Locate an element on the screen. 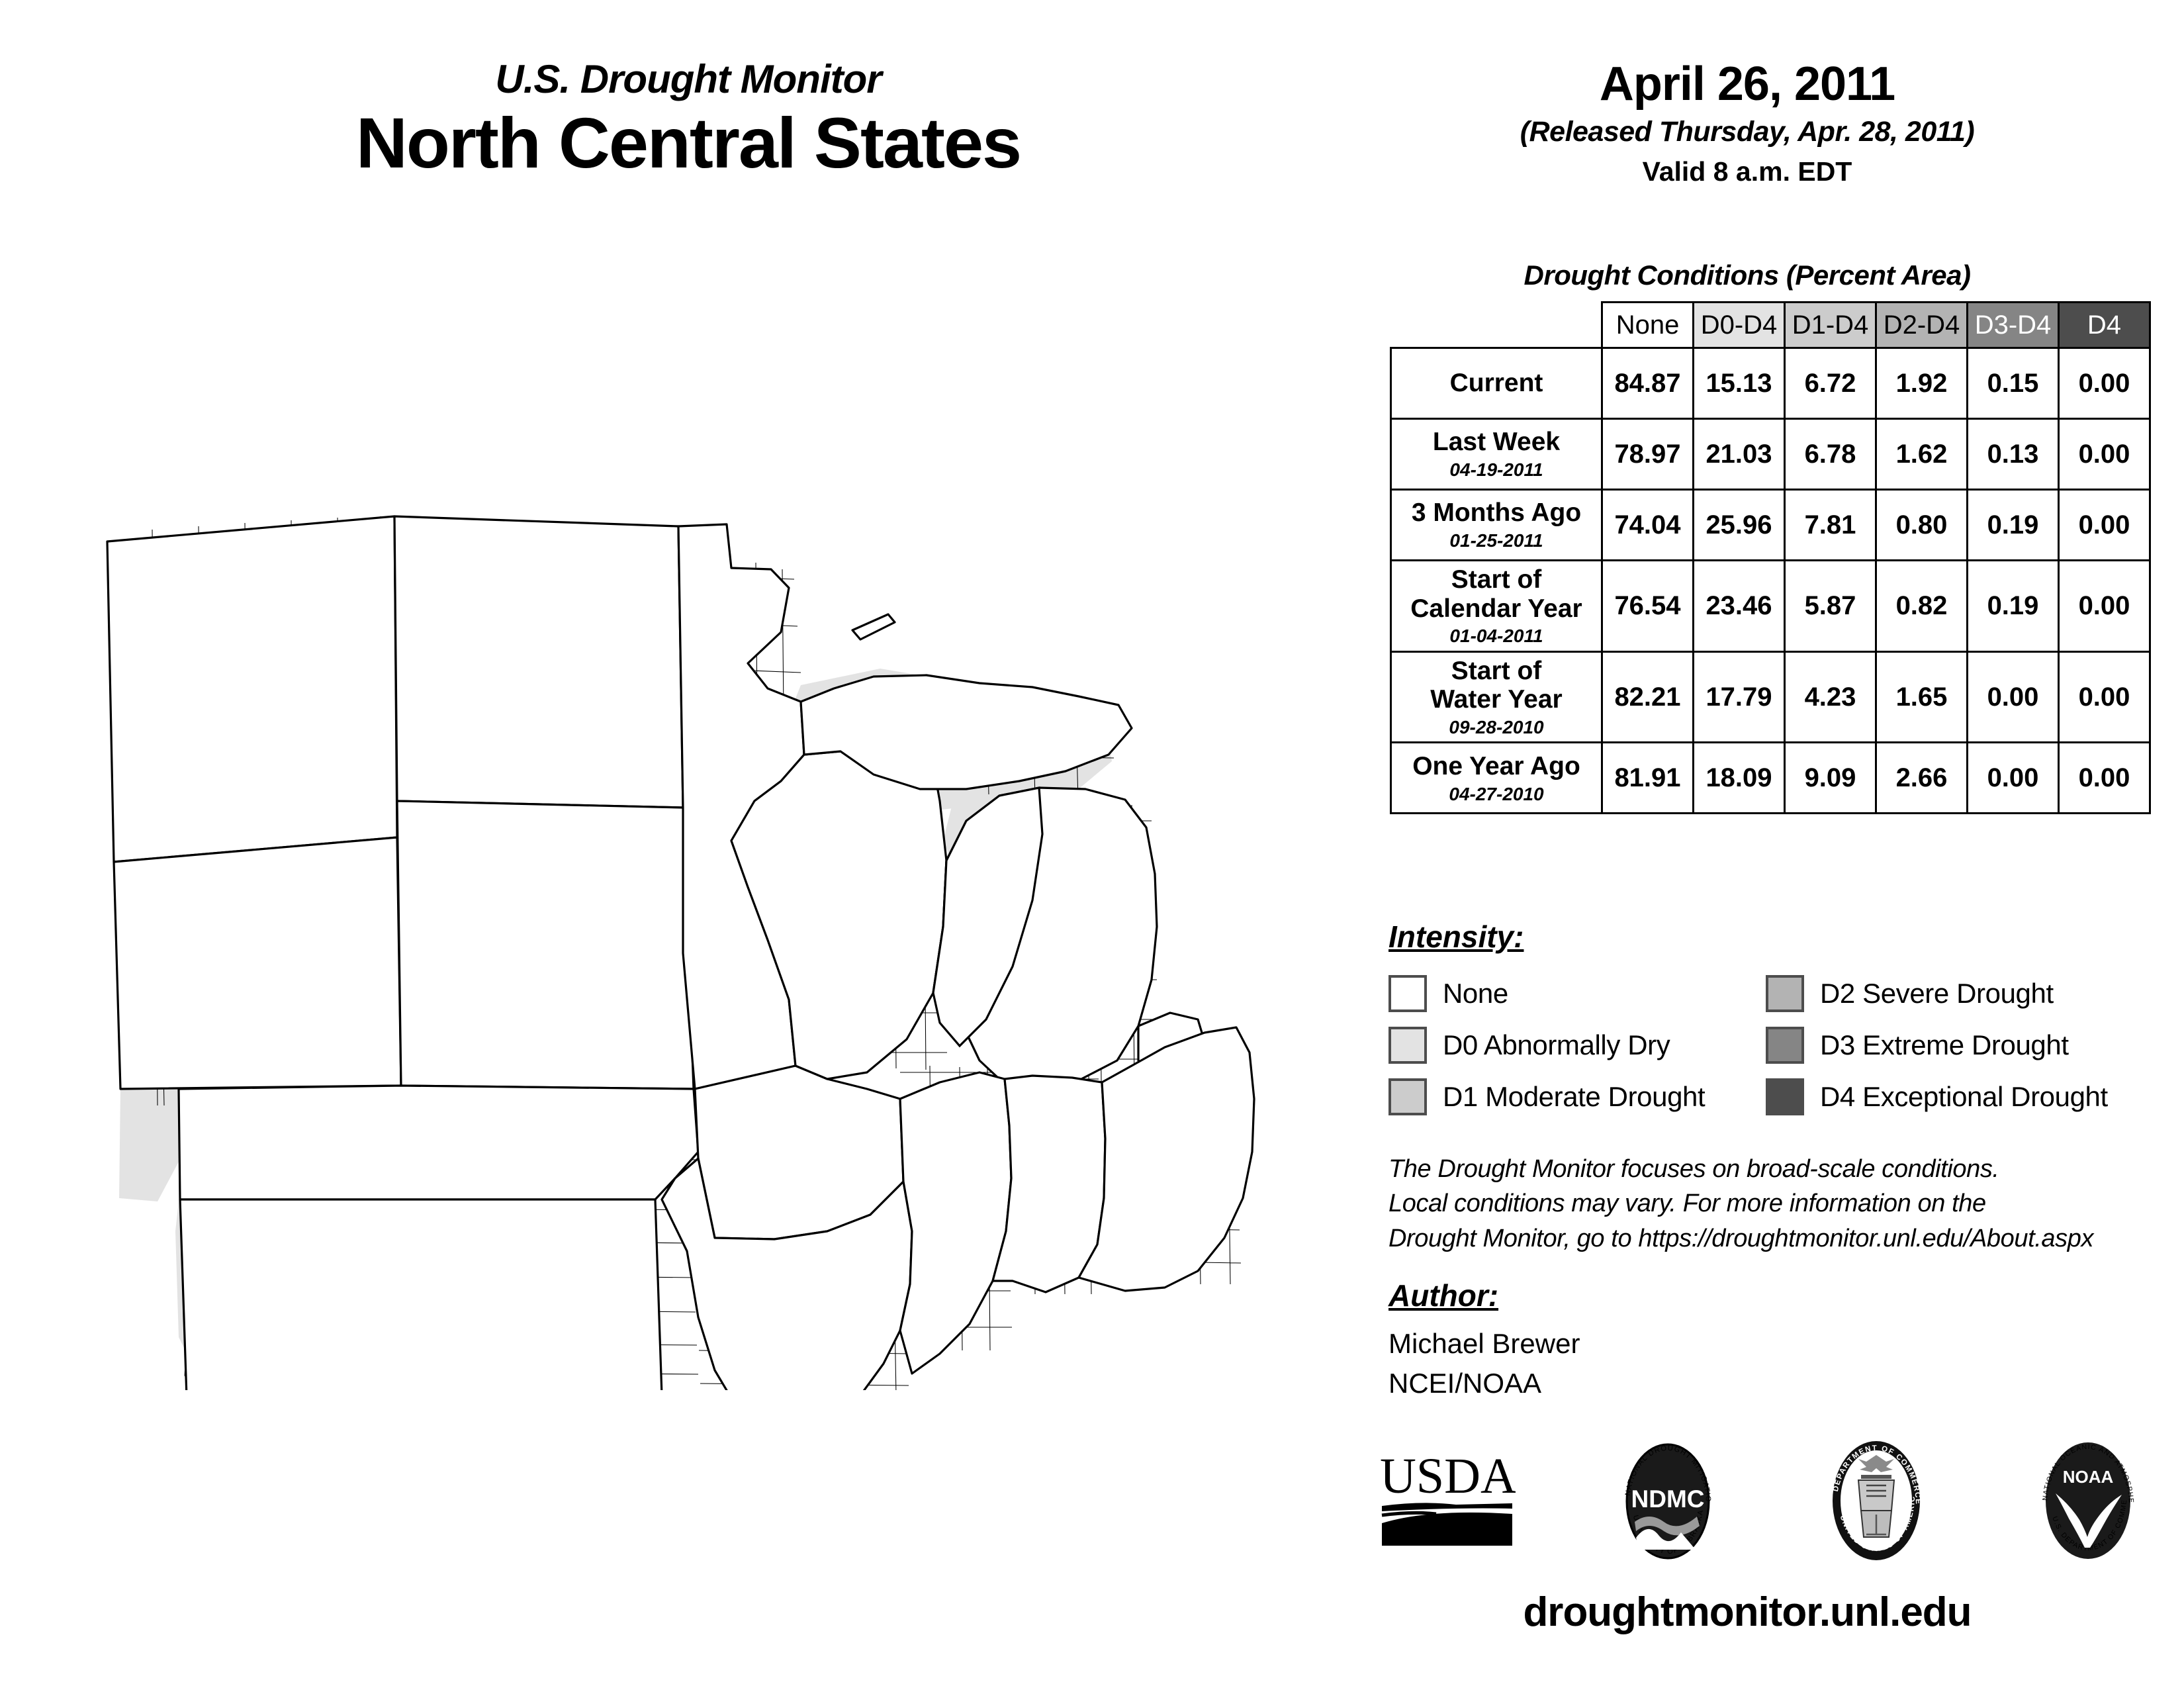  svg-text: NOAA is located at coordinates (2088, 1477).